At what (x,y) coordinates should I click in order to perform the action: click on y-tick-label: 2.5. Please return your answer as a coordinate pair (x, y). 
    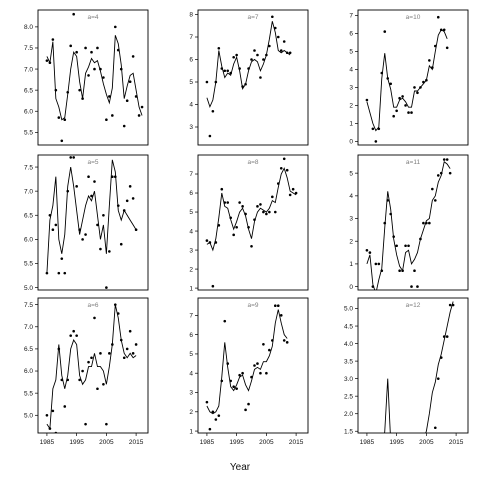
    Looking at the image, I should click on (348, 396).